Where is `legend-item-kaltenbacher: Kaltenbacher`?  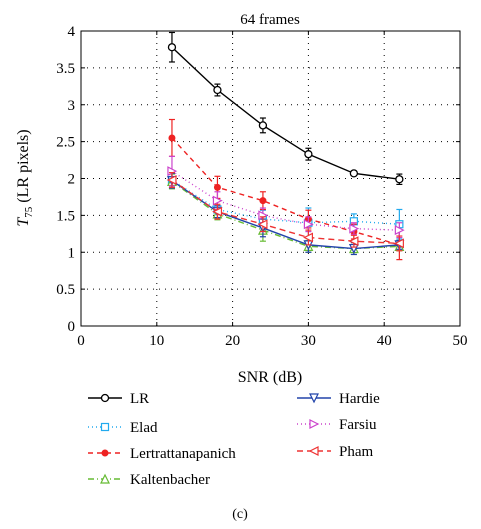
legend-item-kaltenbacher: Kaltenbacher is located at coordinates (149, 480).